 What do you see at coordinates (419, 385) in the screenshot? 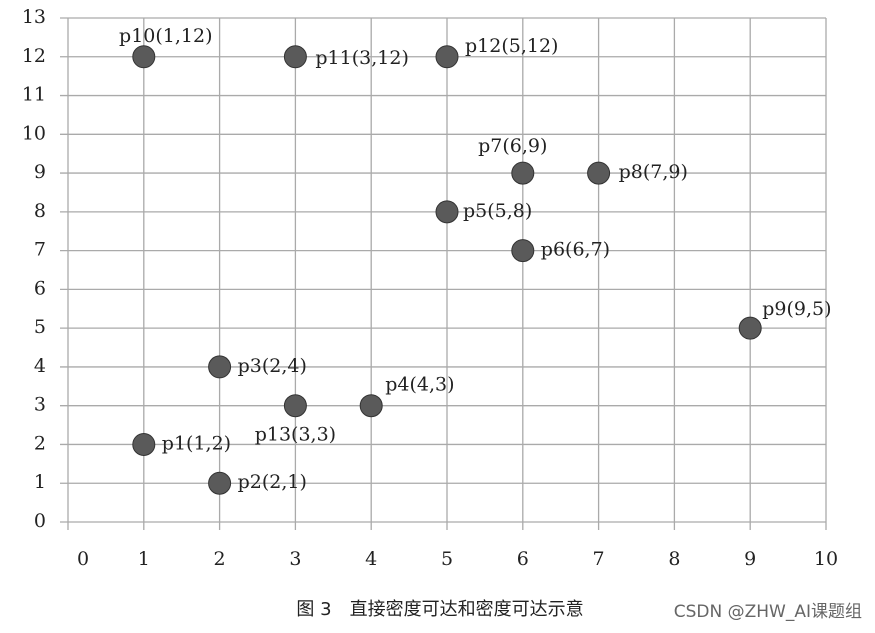
I see `point-label: p4(4,3)` at bounding box center [419, 385].